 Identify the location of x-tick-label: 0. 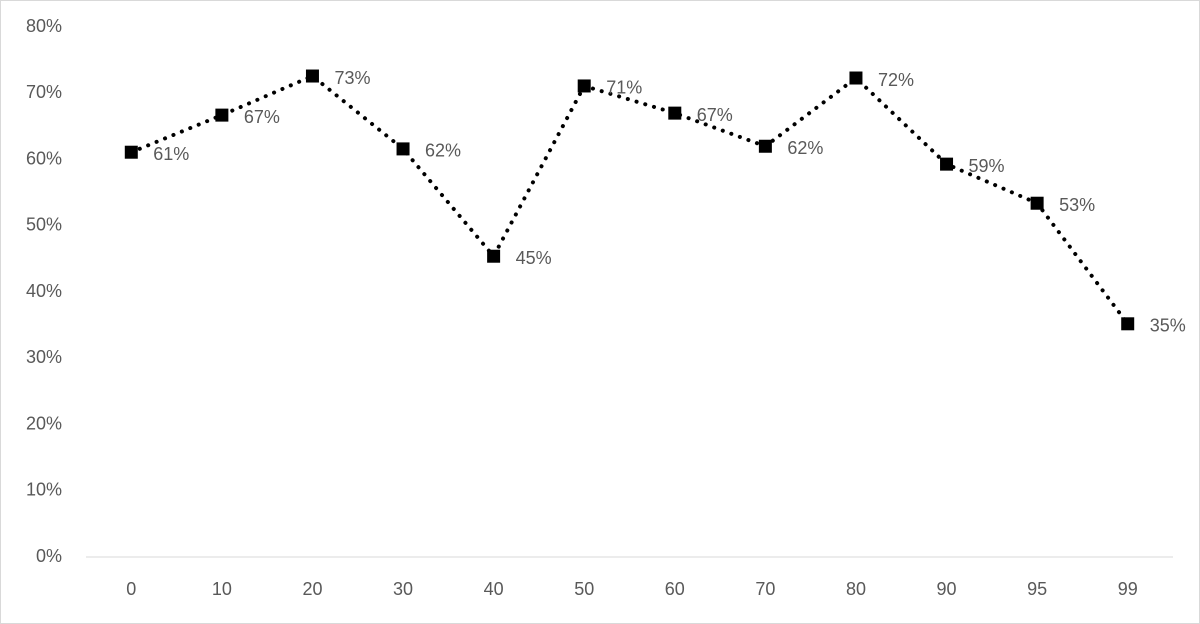
(131, 589).